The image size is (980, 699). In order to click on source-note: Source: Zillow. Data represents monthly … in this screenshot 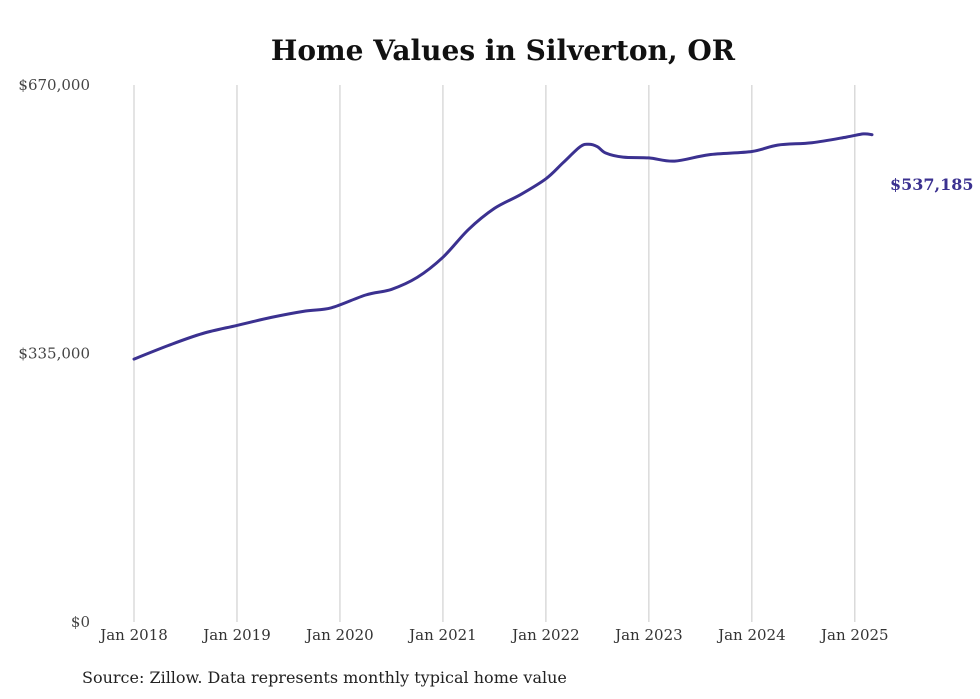, I will do `click(324, 677)`.